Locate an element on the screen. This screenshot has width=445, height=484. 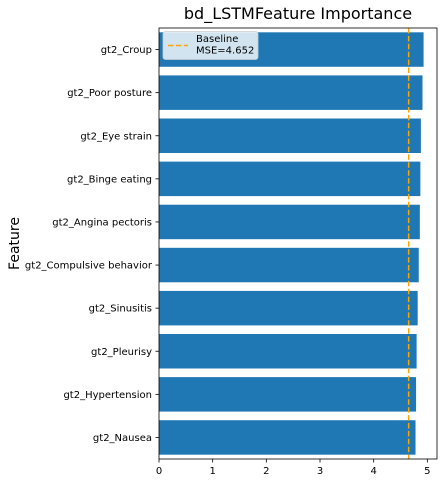
y-tick-label: gt2_Compulsive behavior is located at coordinates (89, 266).